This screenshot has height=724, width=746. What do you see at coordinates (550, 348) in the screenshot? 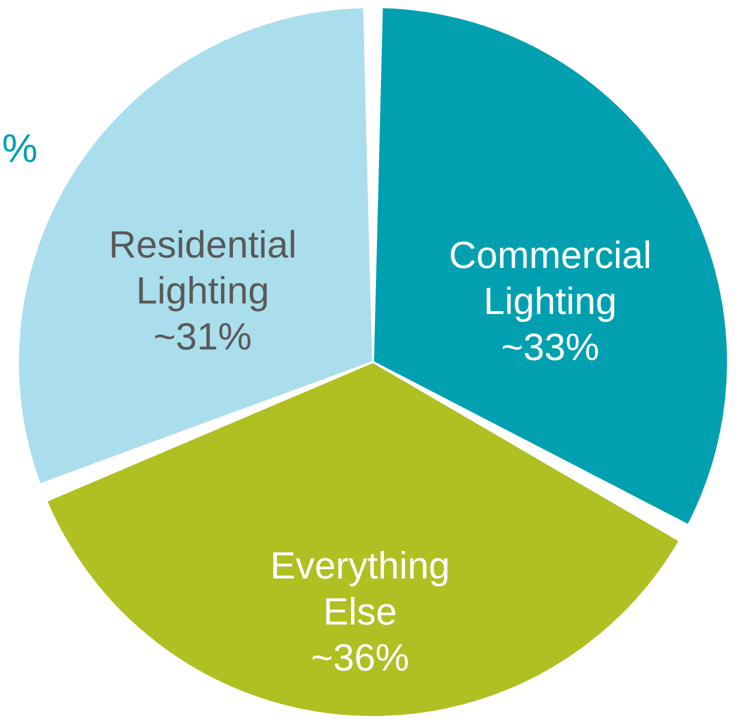
I see `data-label: ~33%` at bounding box center [550, 348].